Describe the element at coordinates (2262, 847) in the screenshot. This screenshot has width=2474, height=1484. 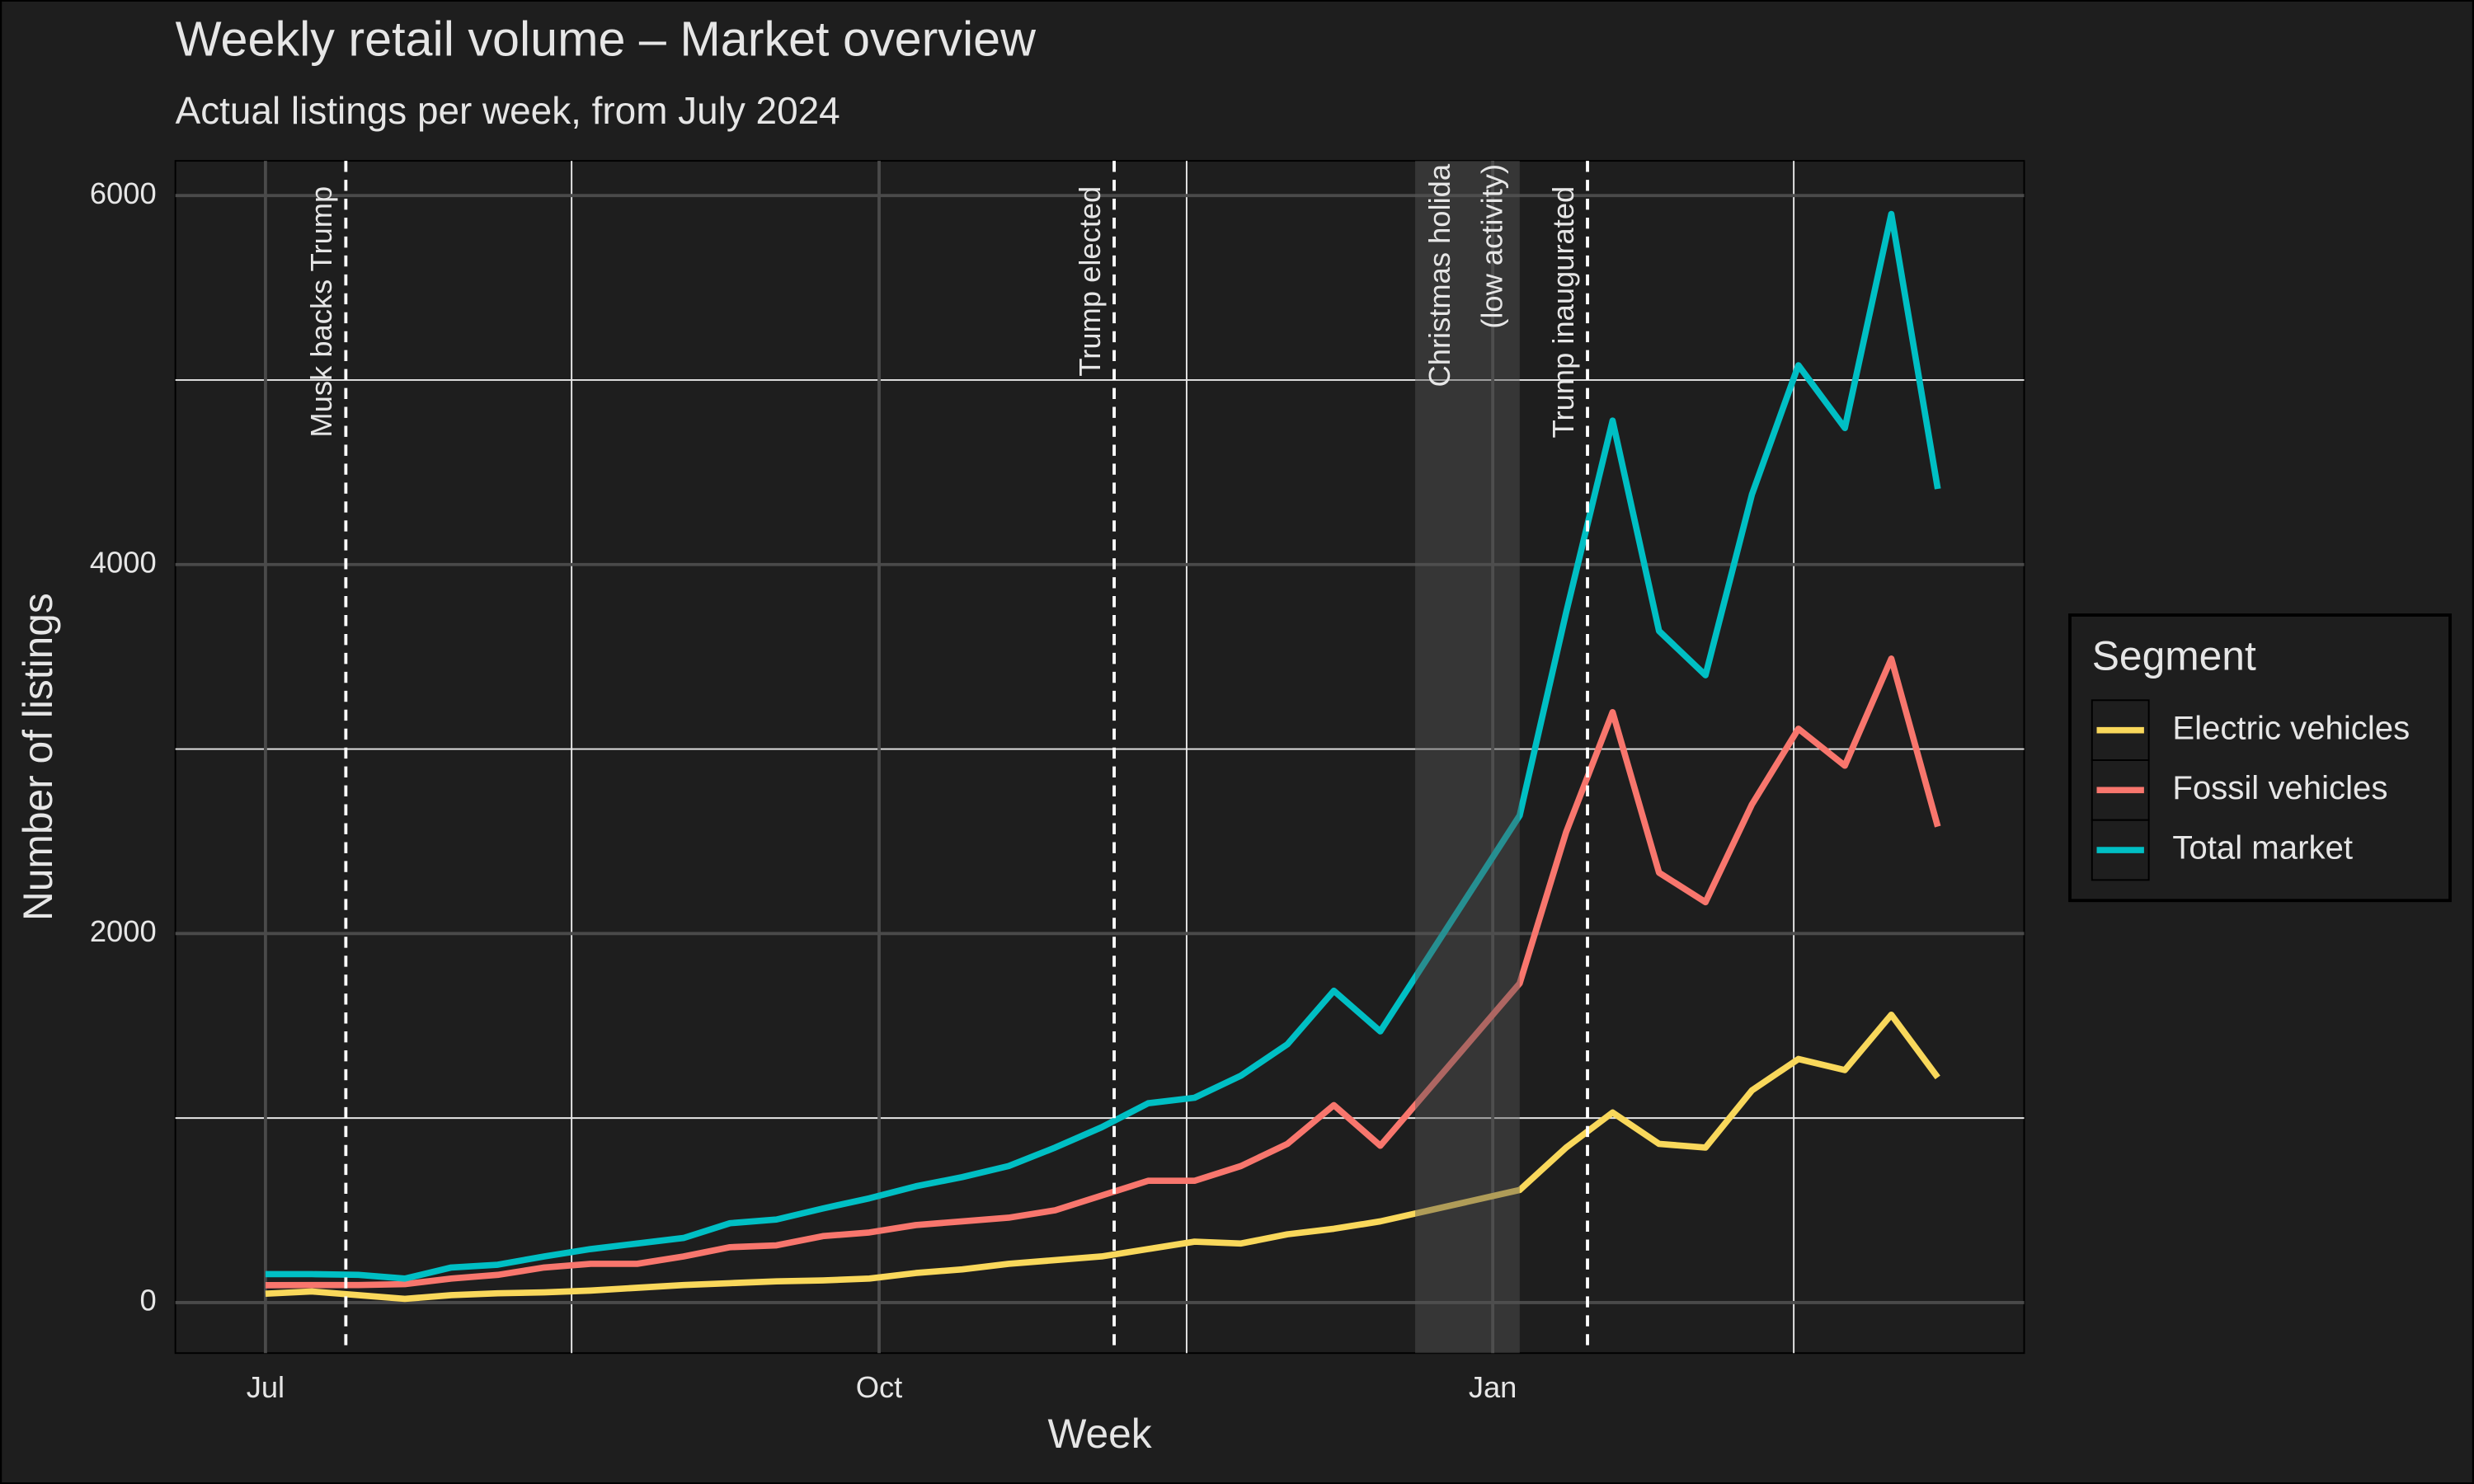
I see `legend-label: Total market` at that location.